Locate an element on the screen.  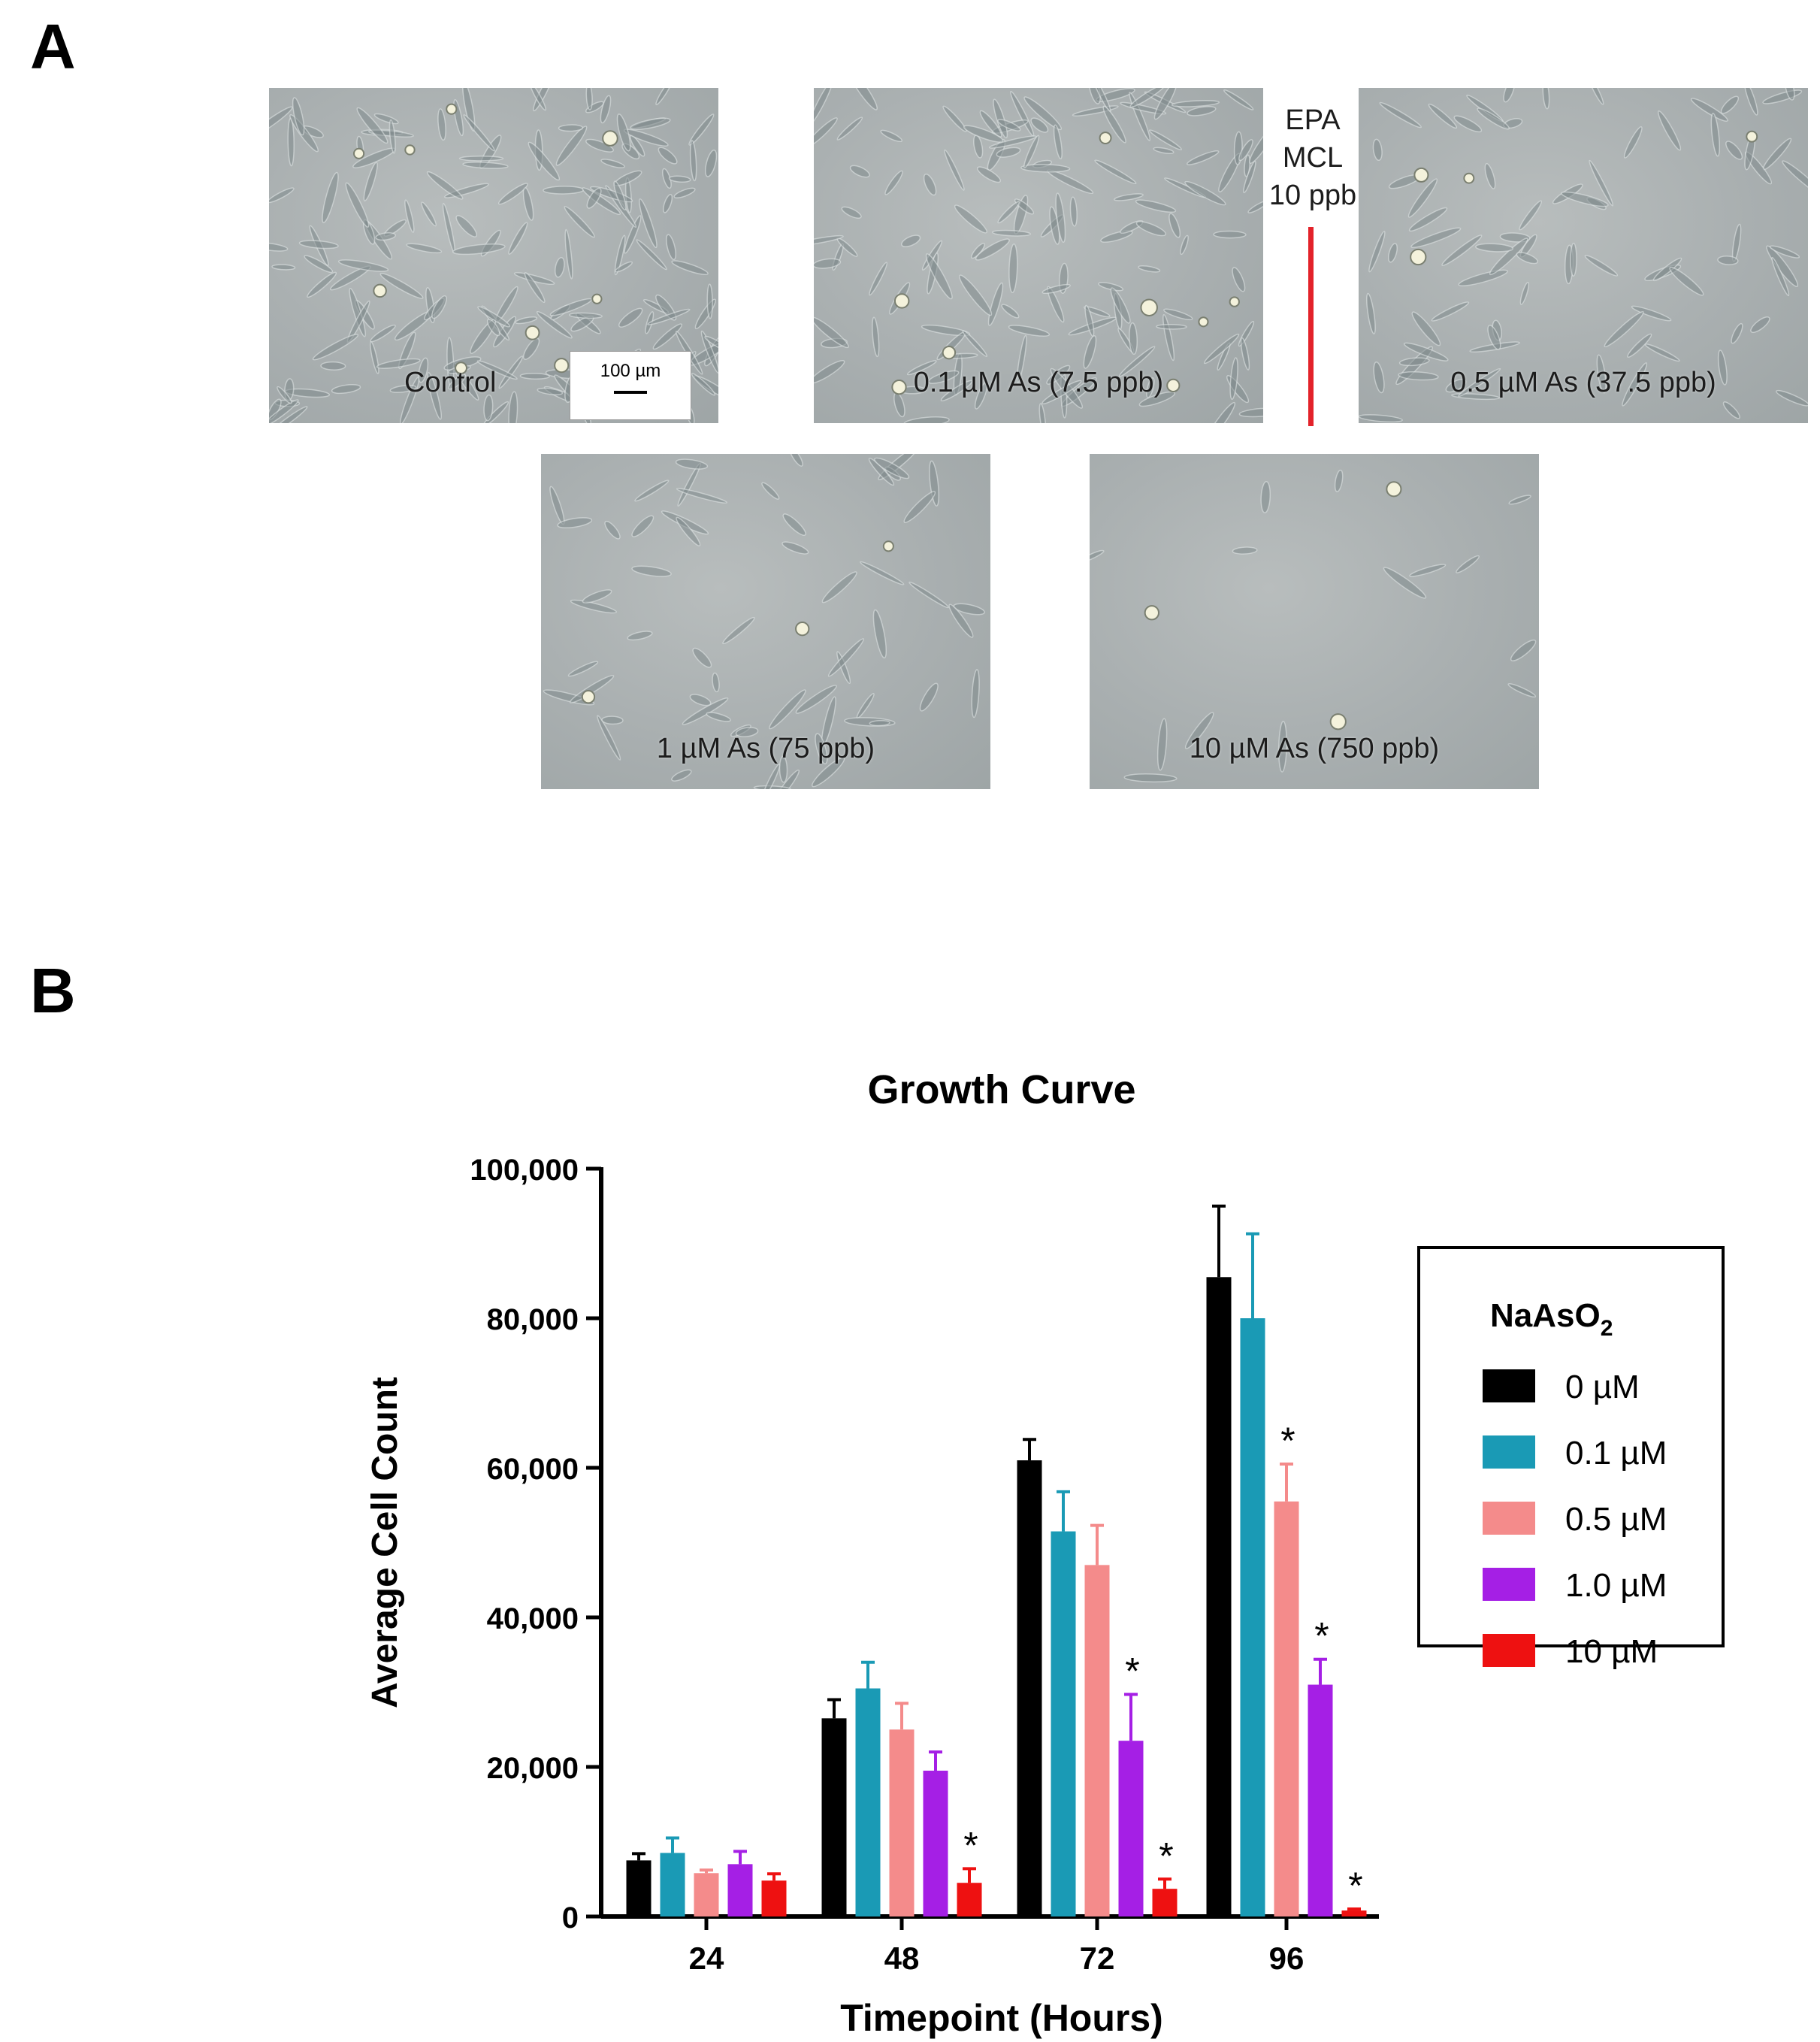
panel-a-label: A is located at coordinates (53, 46).